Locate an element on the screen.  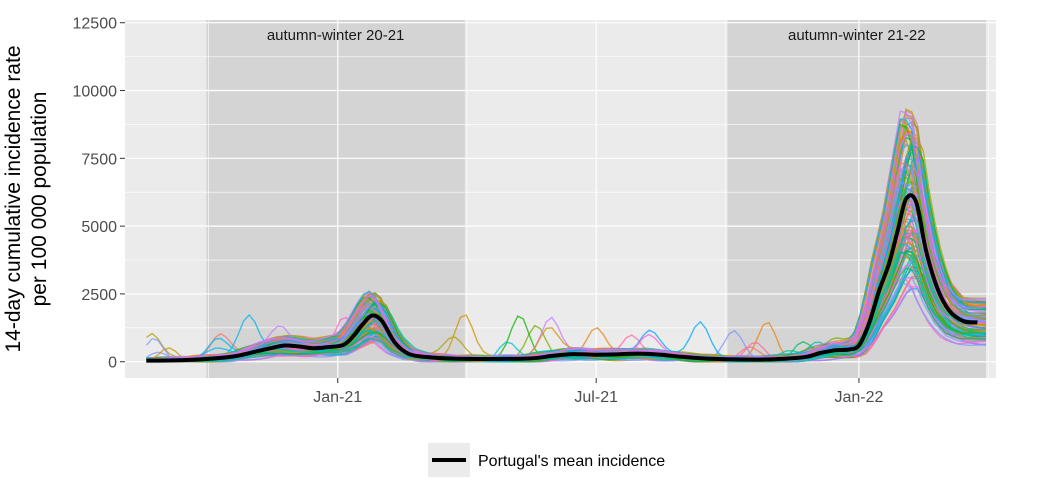
shaded-period-label: autumn-winter 20-21 is located at coordinates (336, 35).